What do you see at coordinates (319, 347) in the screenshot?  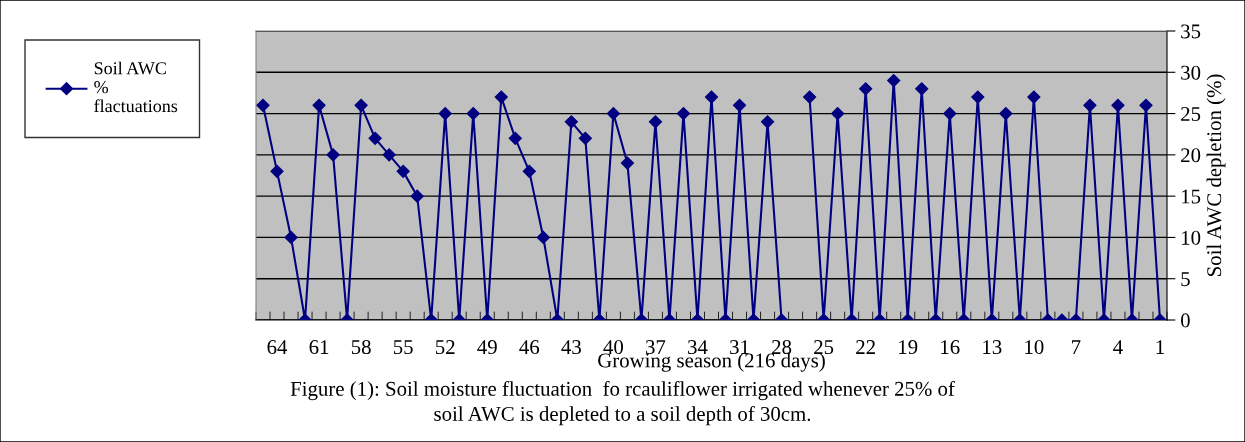 I see `x-tick-label: 61` at bounding box center [319, 347].